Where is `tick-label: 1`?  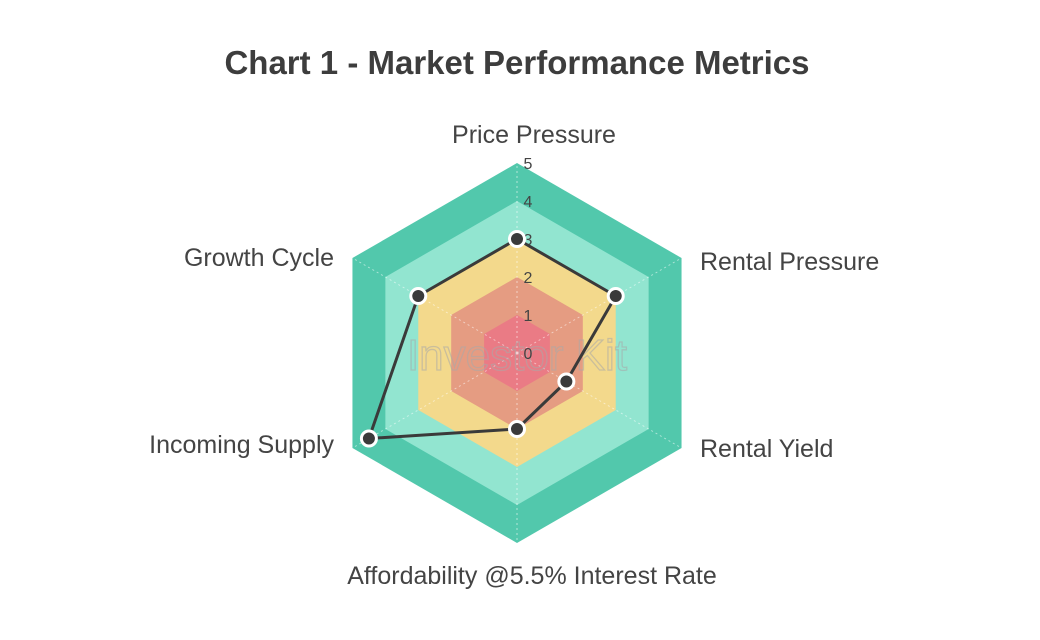
tick-label: 1 is located at coordinates (528, 316).